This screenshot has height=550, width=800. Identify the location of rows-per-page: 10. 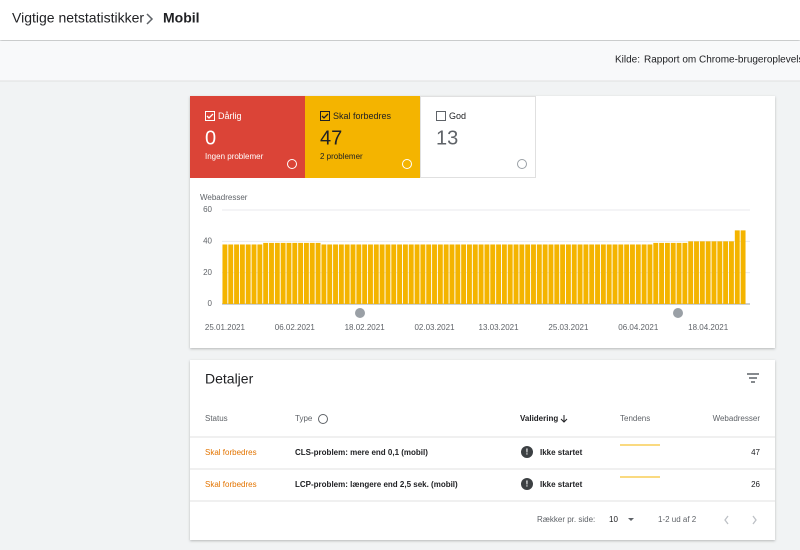
(613, 519).